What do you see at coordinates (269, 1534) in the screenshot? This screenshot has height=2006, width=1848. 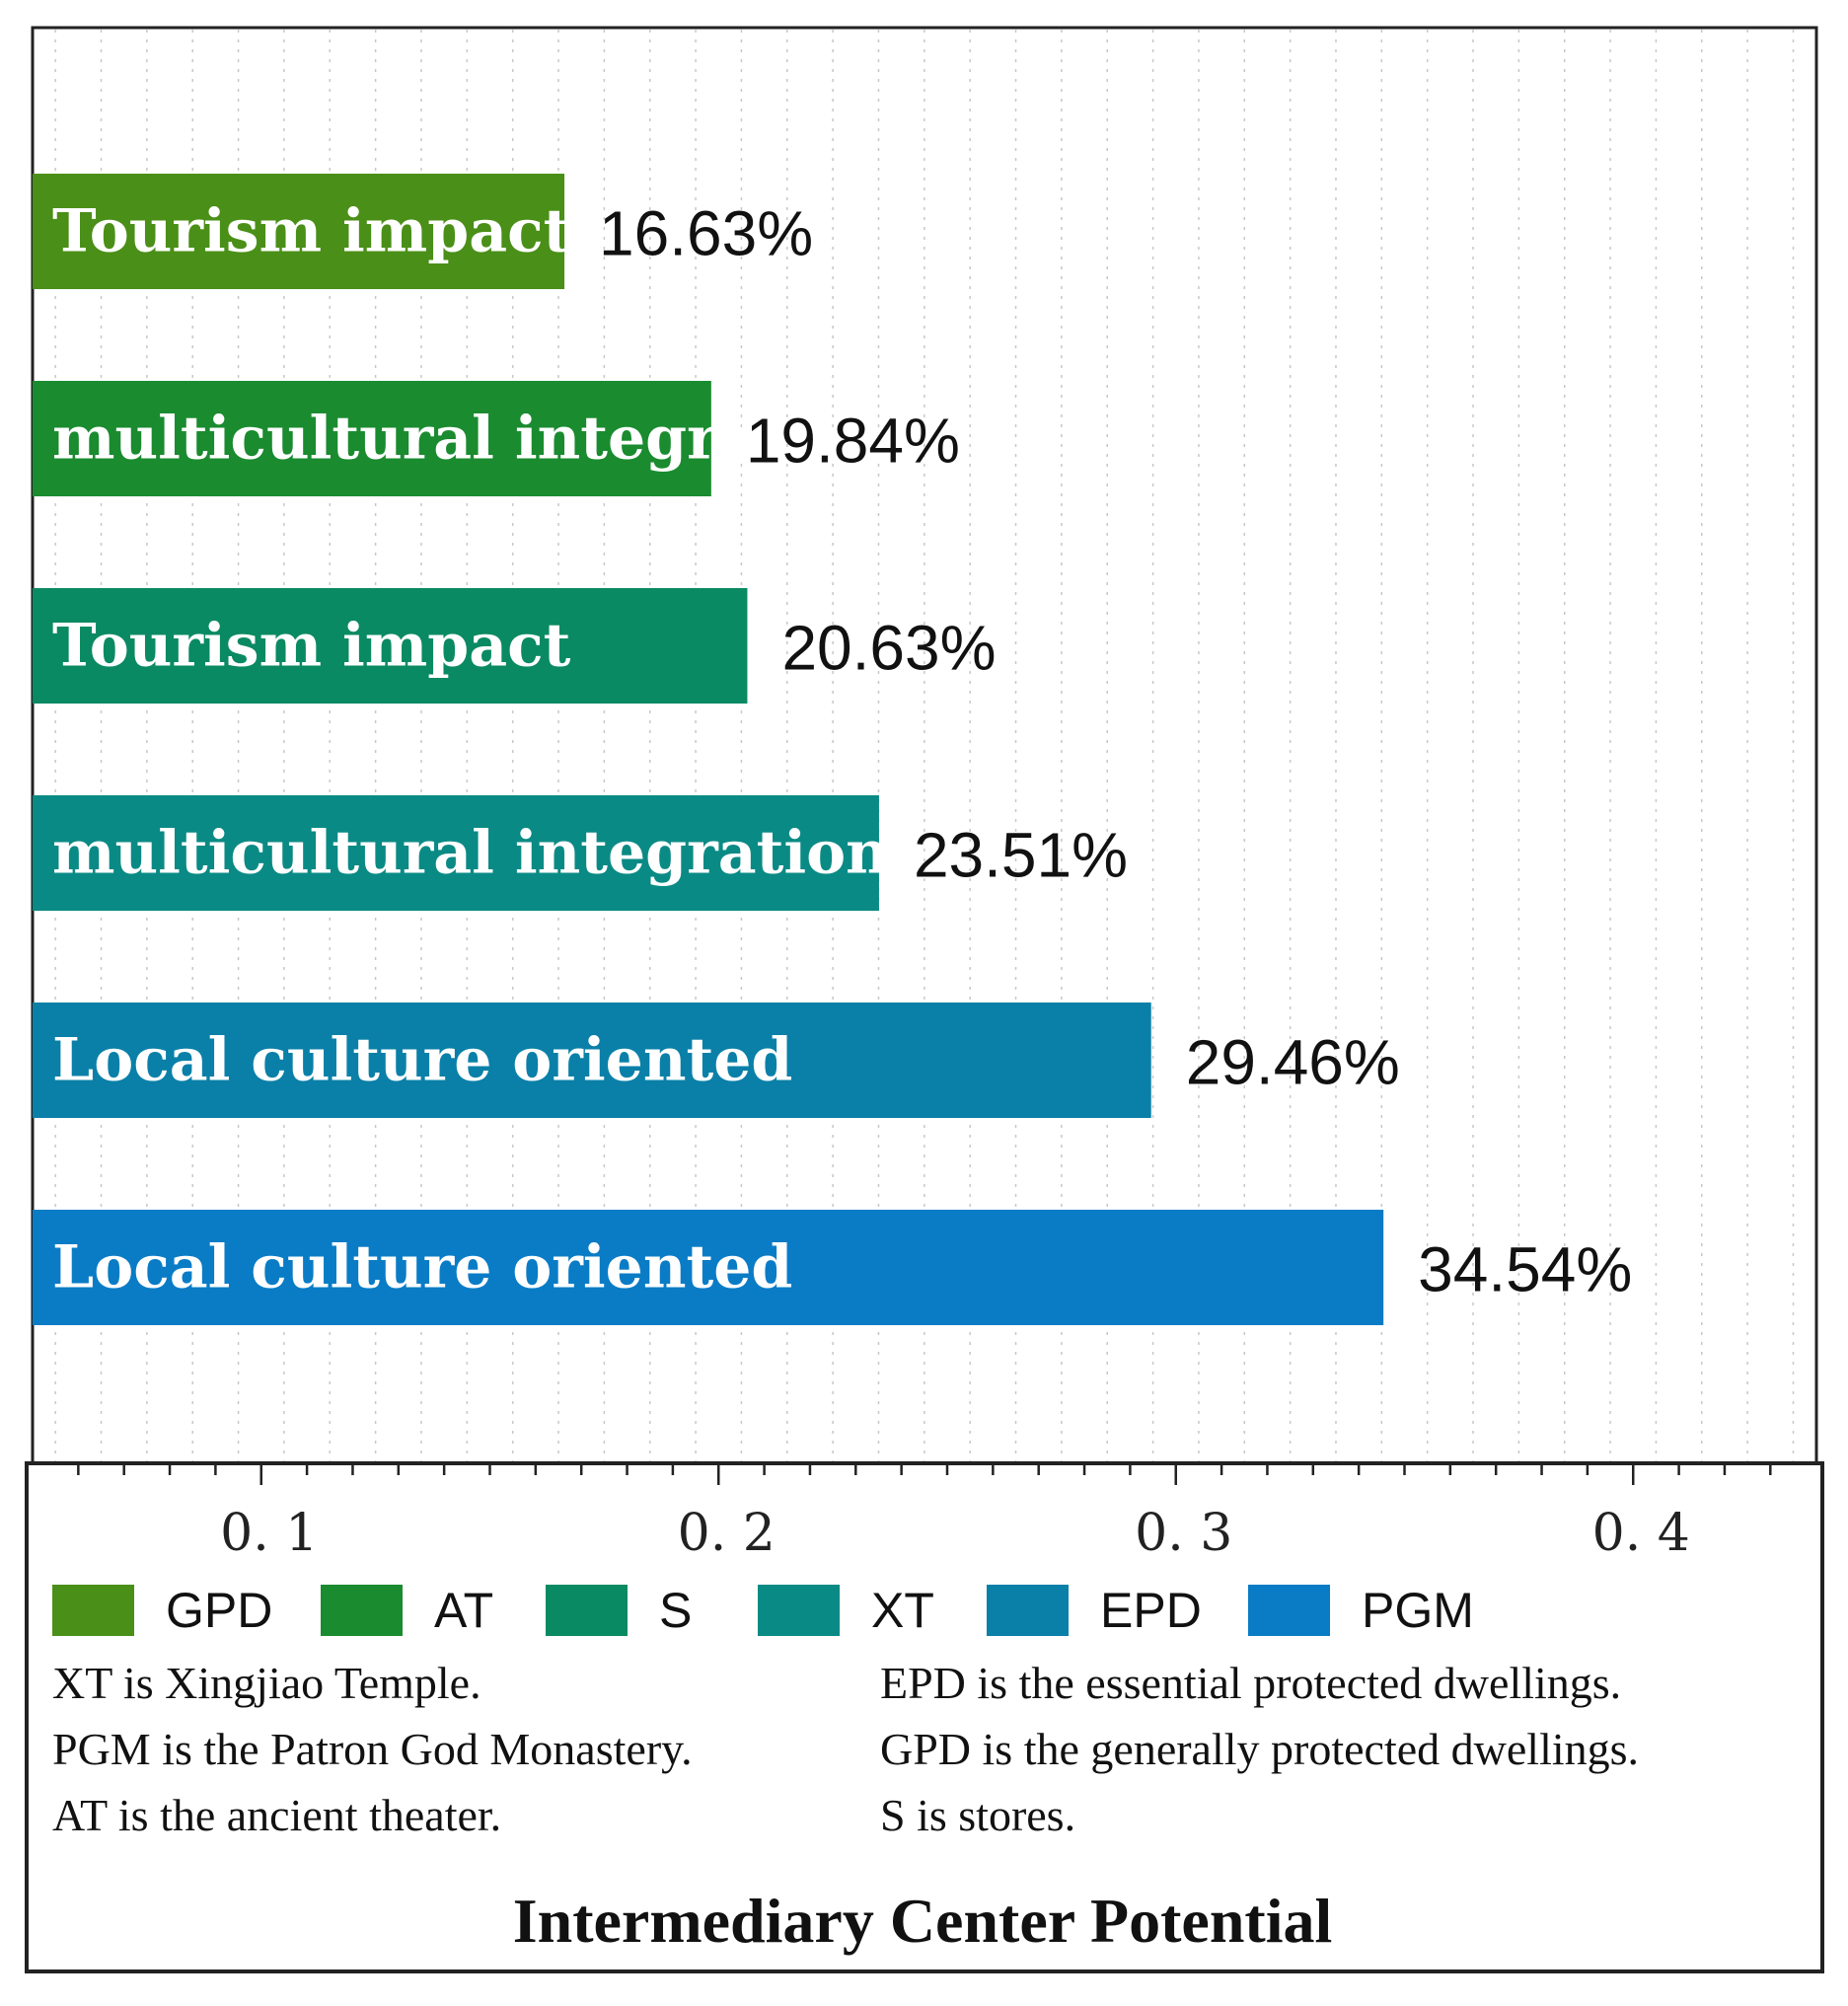 I see `x-tick-label: 0. 1` at bounding box center [269, 1534].